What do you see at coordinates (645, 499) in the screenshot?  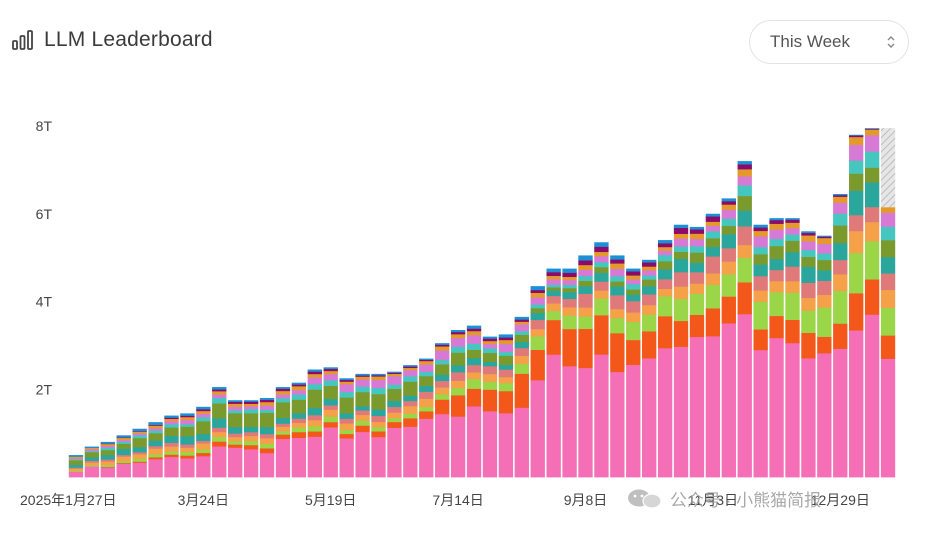 I see `wechat-icon` at bounding box center [645, 499].